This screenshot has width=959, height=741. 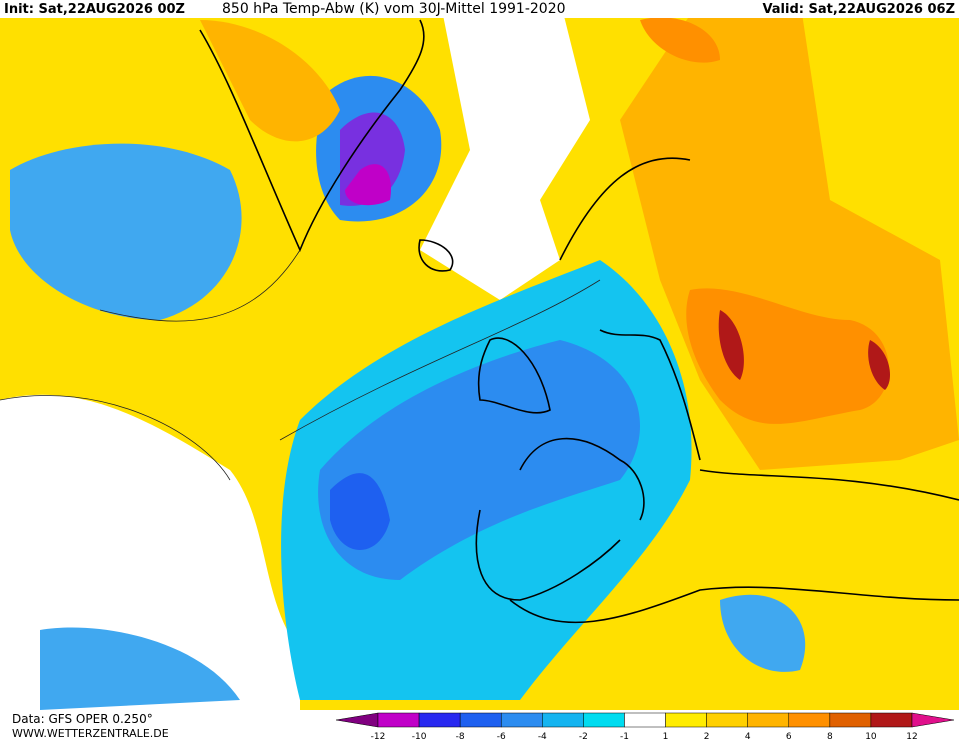 What do you see at coordinates (933, 720) in the screenshot?
I see `colorbar-arrow` at bounding box center [933, 720].